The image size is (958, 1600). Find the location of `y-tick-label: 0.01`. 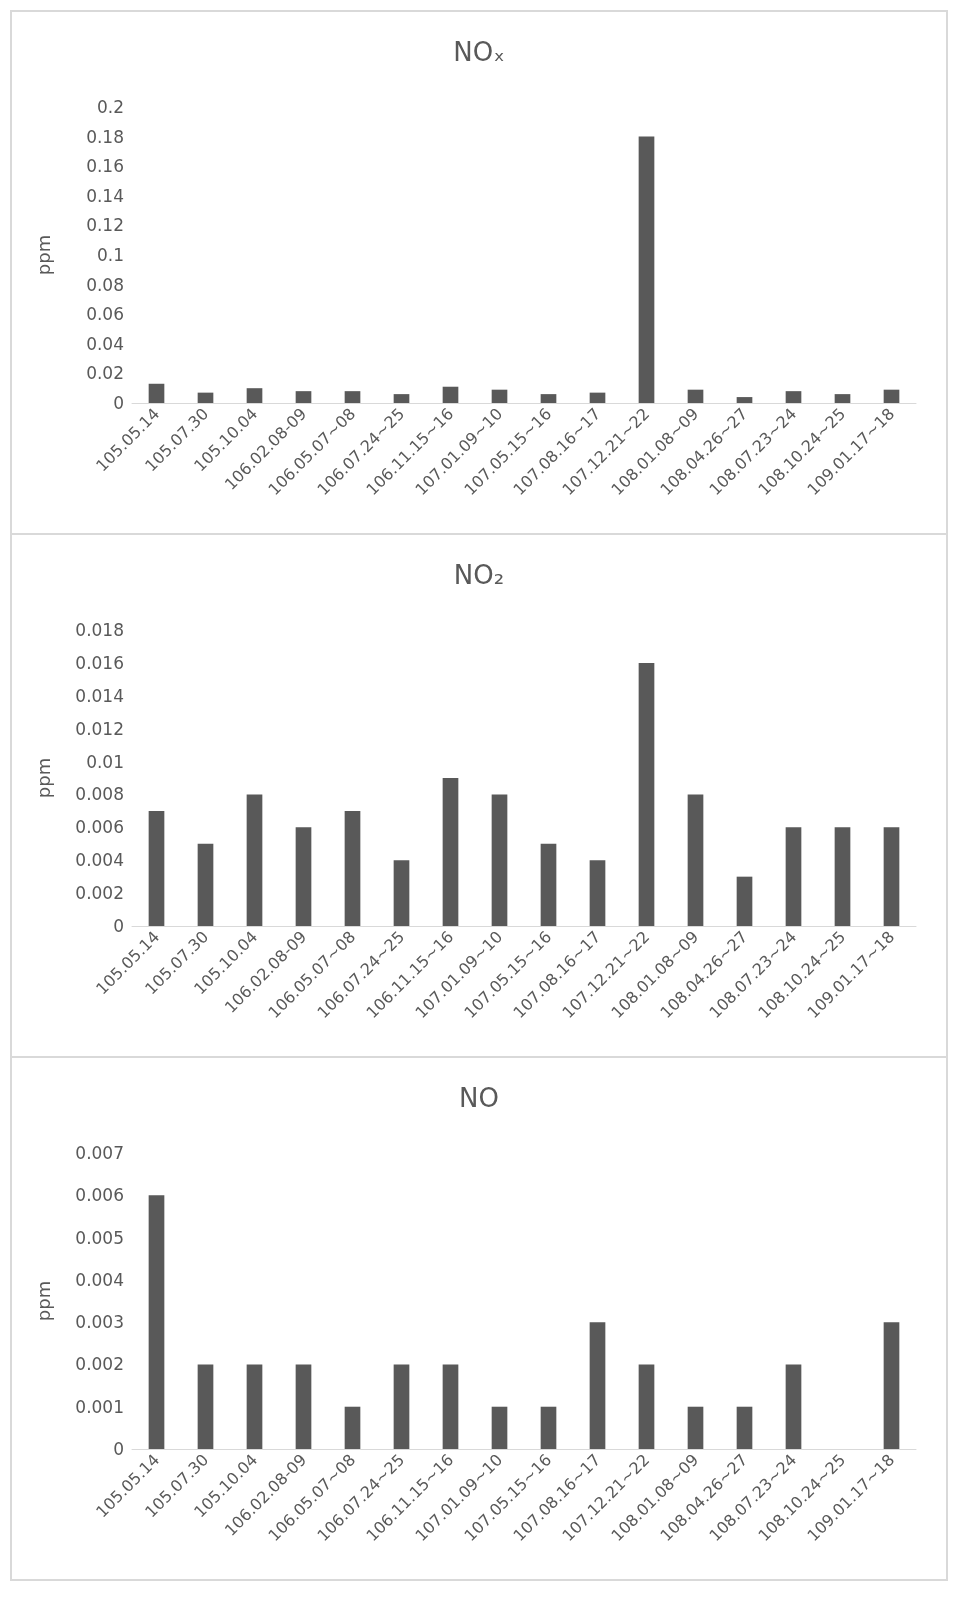

y-tick-label: 0.01 is located at coordinates (105, 761).